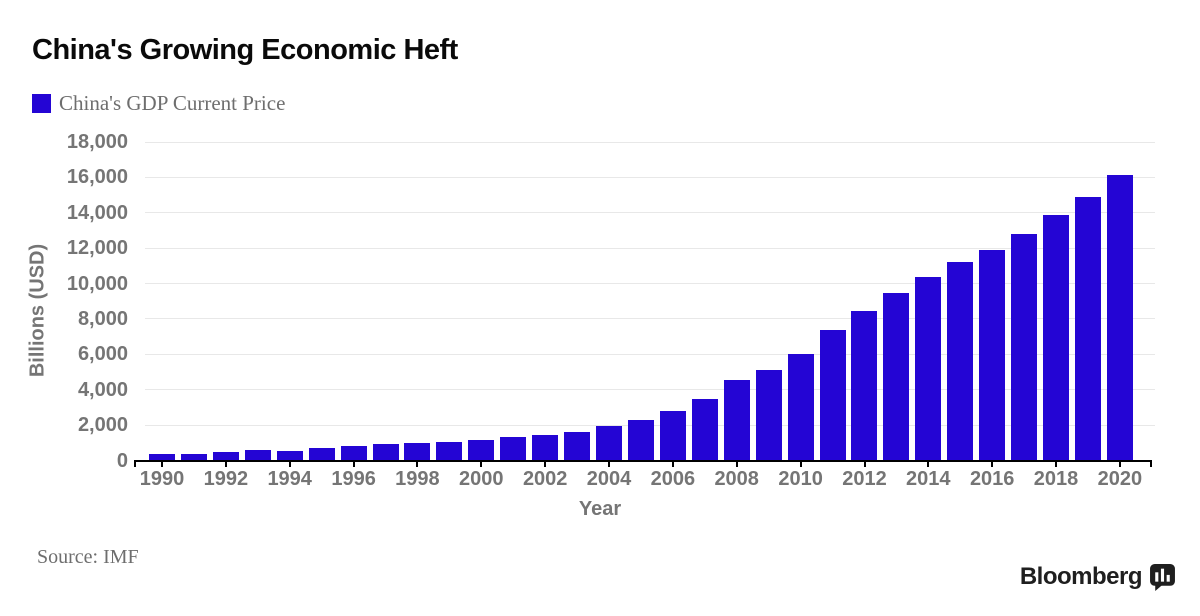  Describe the element at coordinates (481, 479) in the screenshot. I see `x-tick-label: 2000` at that location.